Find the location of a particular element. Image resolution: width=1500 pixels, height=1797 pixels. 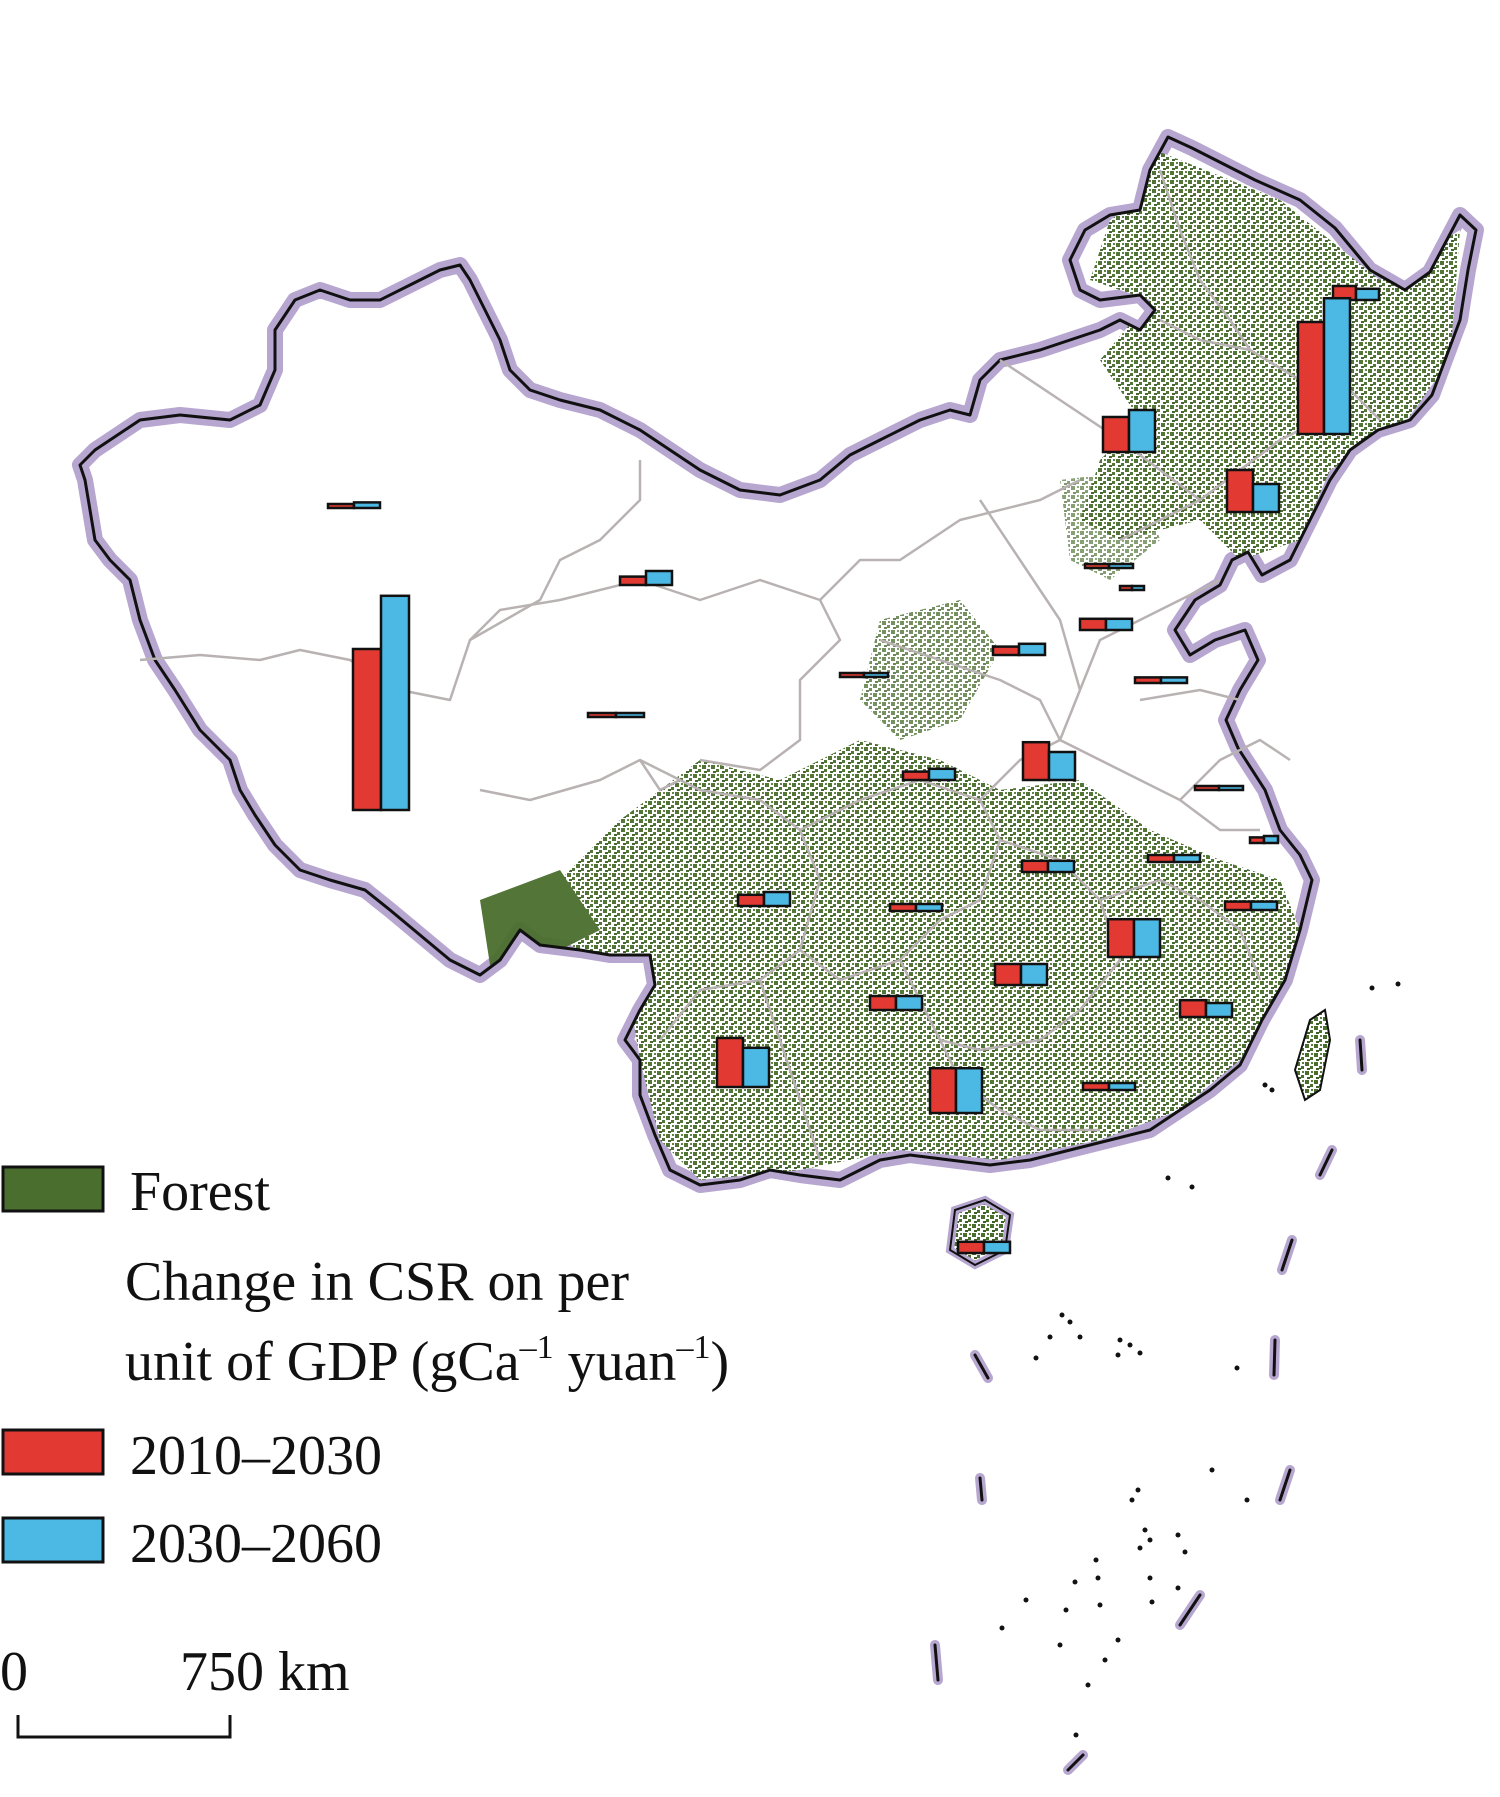

bar-jilin-2030-2060 is located at coordinates (1266, 498).